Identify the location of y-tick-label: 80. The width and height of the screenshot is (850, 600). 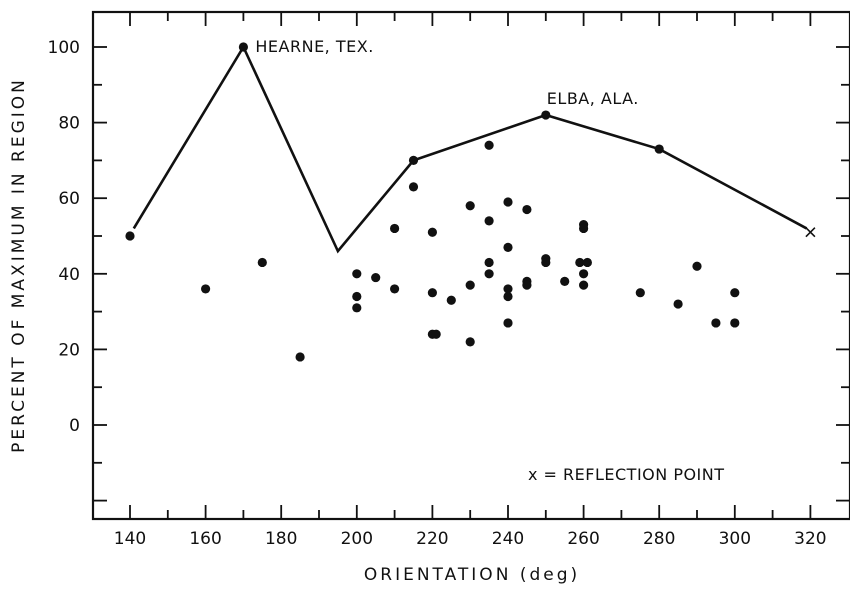
(69, 124).